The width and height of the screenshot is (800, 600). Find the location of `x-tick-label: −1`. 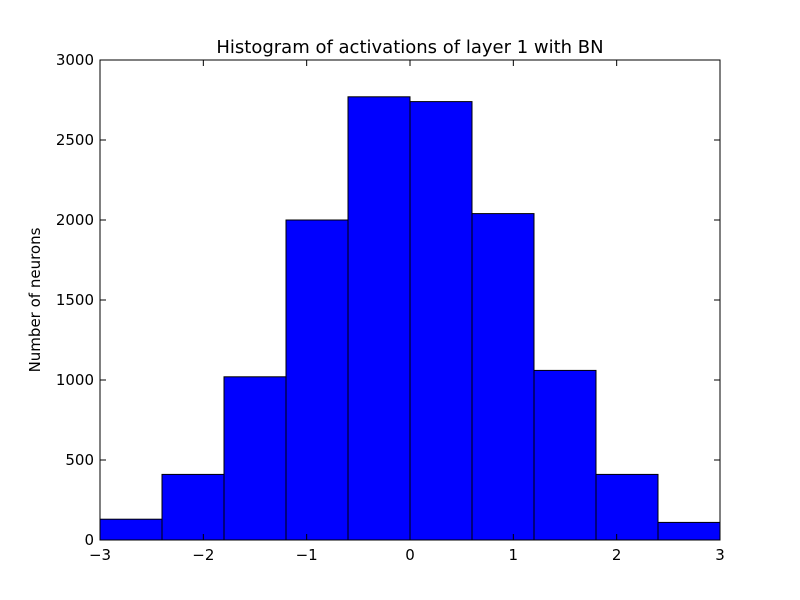

x-tick-label: −1 is located at coordinates (307, 555).